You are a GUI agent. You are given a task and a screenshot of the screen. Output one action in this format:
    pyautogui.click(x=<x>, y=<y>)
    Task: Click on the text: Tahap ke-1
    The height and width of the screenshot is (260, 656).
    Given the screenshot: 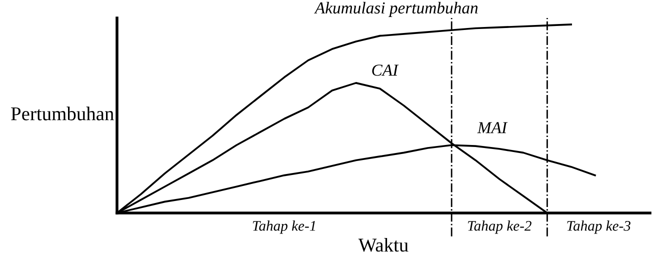 What is the action you would take?
    pyautogui.click(x=284, y=227)
    